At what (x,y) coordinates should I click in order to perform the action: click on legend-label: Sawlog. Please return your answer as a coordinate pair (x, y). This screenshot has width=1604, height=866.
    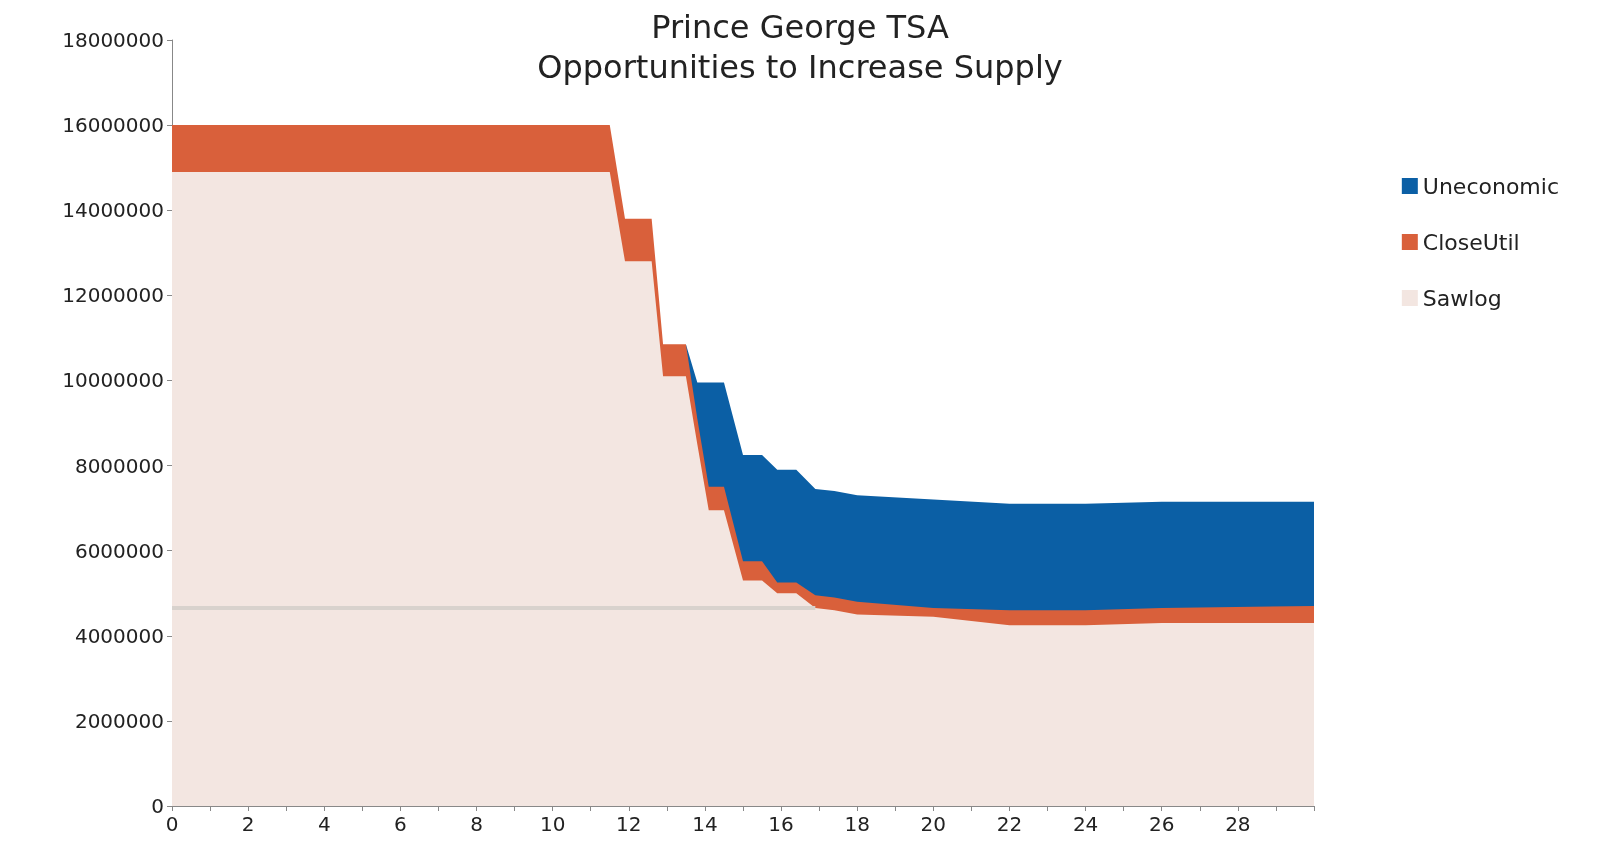
    Looking at the image, I should click on (1462, 298).